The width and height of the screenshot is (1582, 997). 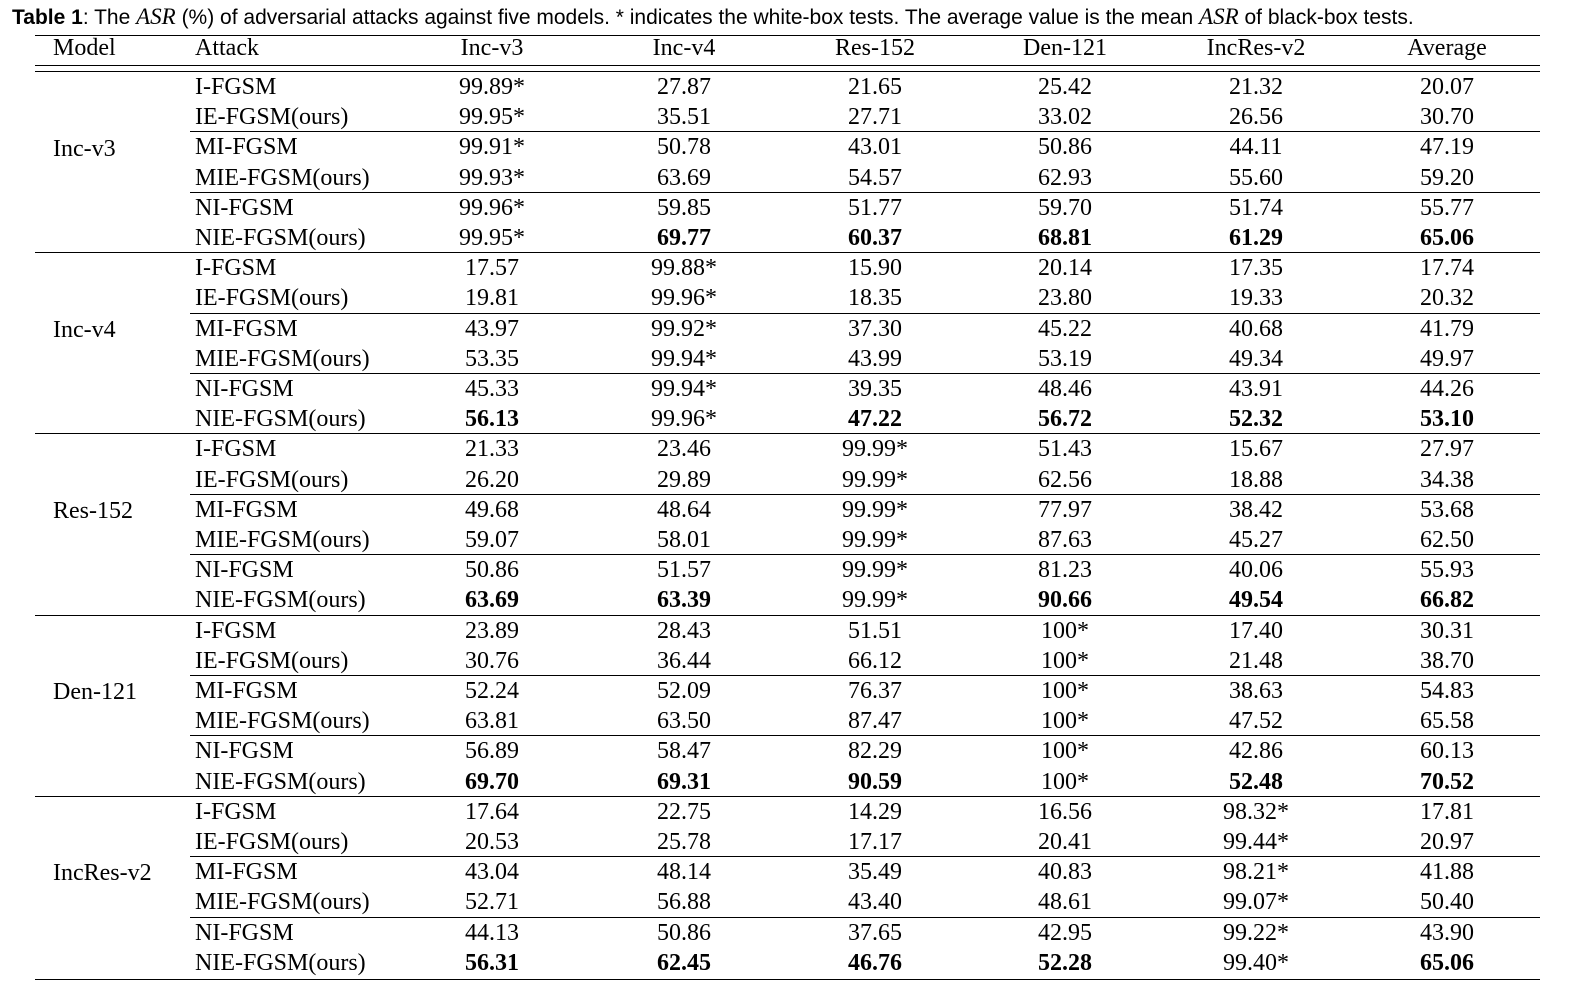 What do you see at coordinates (1065, 570) in the screenshot?
I see `value-cell: 81.23` at bounding box center [1065, 570].